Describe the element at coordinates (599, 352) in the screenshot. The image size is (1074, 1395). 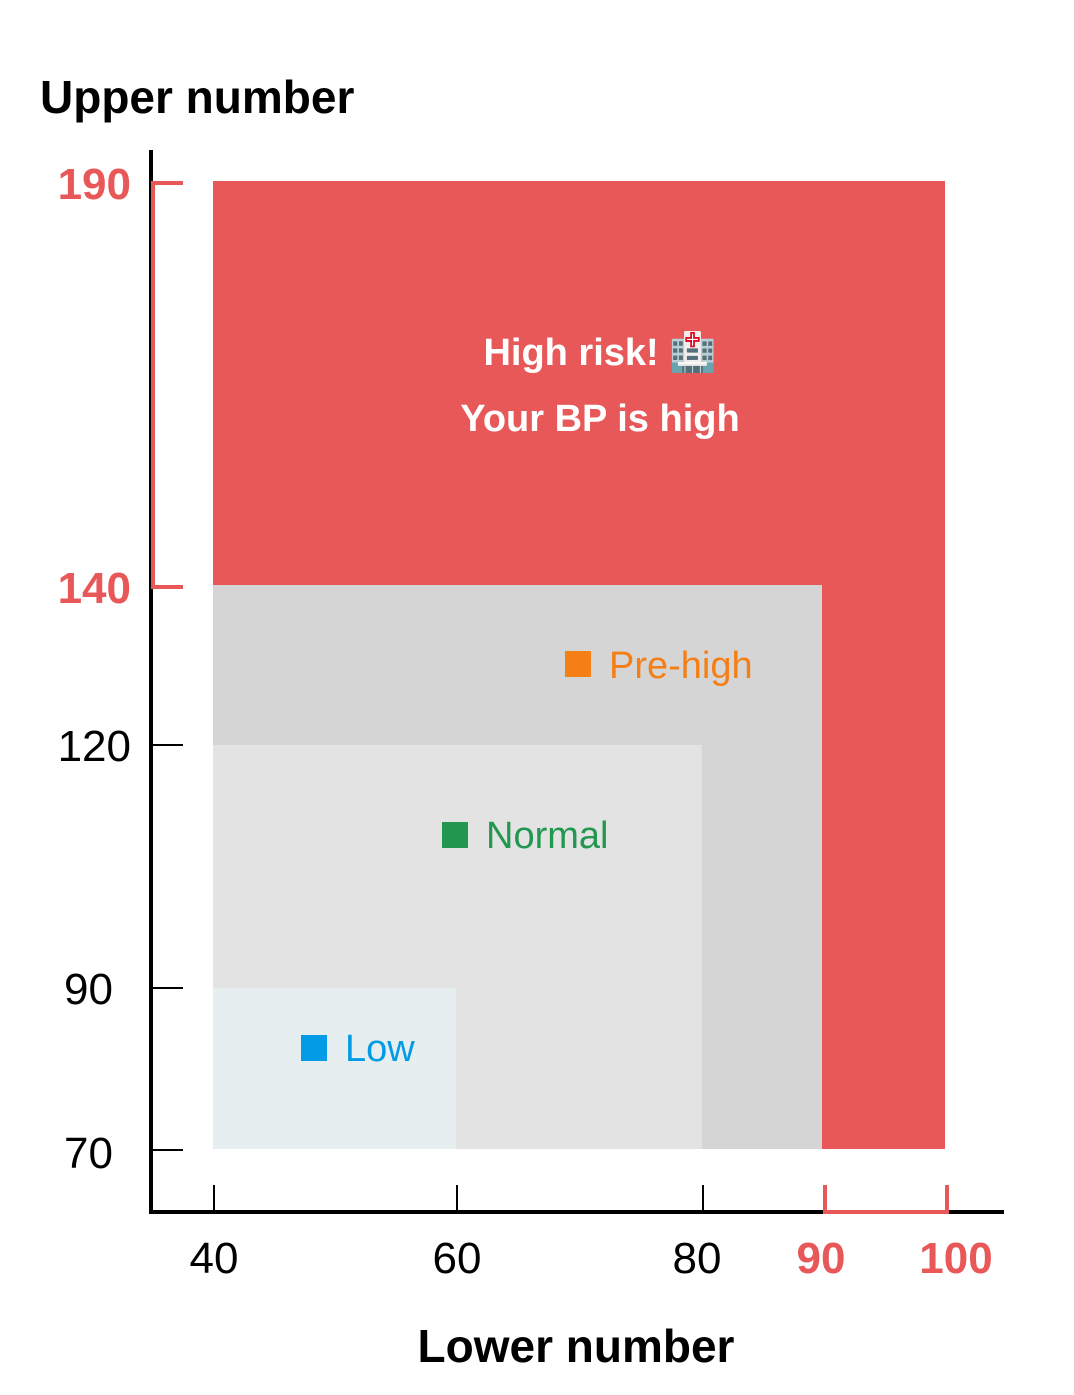
I see `high-risk-label: High risk! 🏥` at that location.